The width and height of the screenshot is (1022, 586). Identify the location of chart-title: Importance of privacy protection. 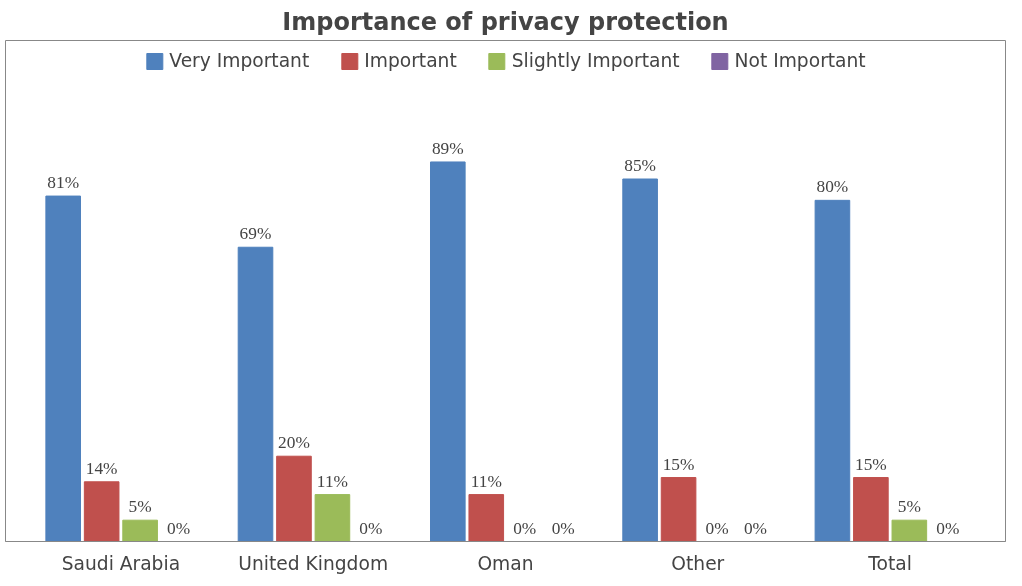
(505, 21).